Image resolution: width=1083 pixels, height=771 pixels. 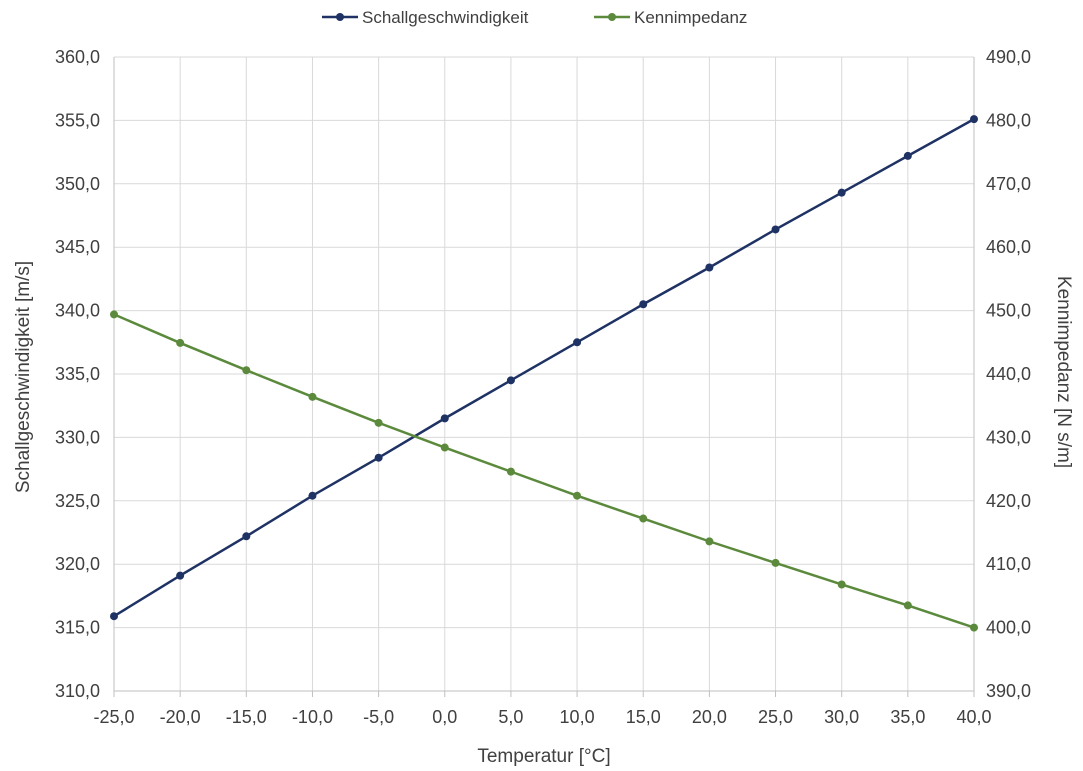 I want to click on x-tick-label: -20,0, so click(x=180, y=717).